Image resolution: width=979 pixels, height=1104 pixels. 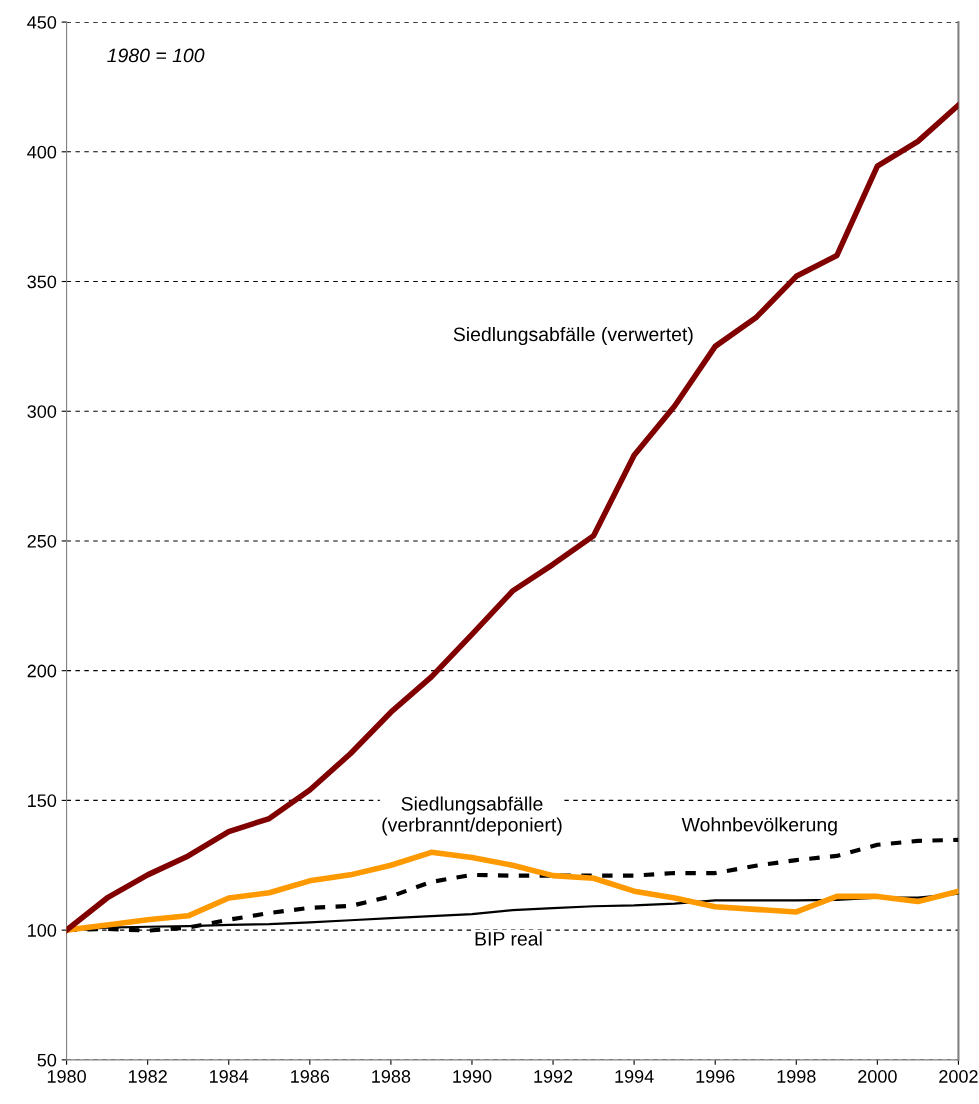 I want to click on x-tick-label: 1994, so click(x=634, y=1076).